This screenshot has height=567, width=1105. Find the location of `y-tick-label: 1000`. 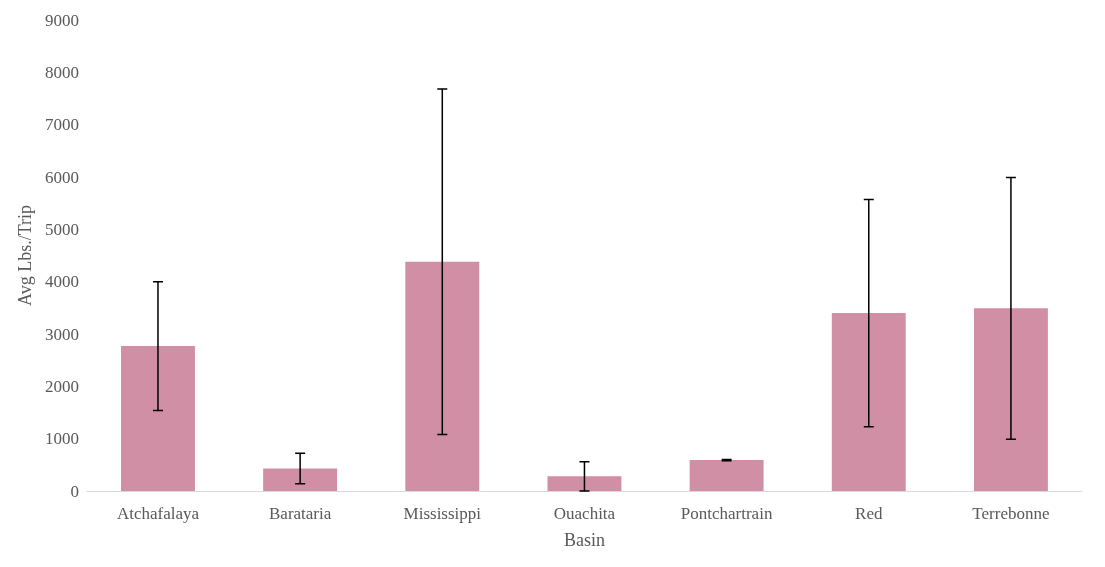

y-tick-label: 1000 is located at coordinates (61, 439).